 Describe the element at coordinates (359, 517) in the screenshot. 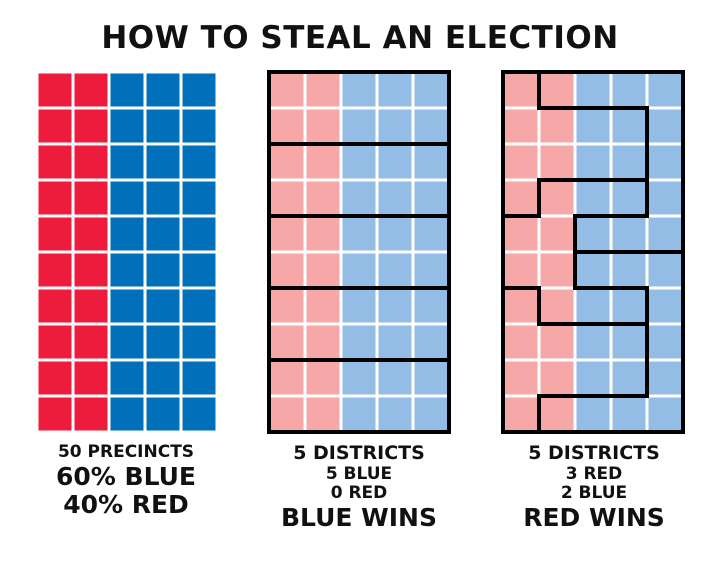

I see `caption-line: BLUE WINS` at that location.